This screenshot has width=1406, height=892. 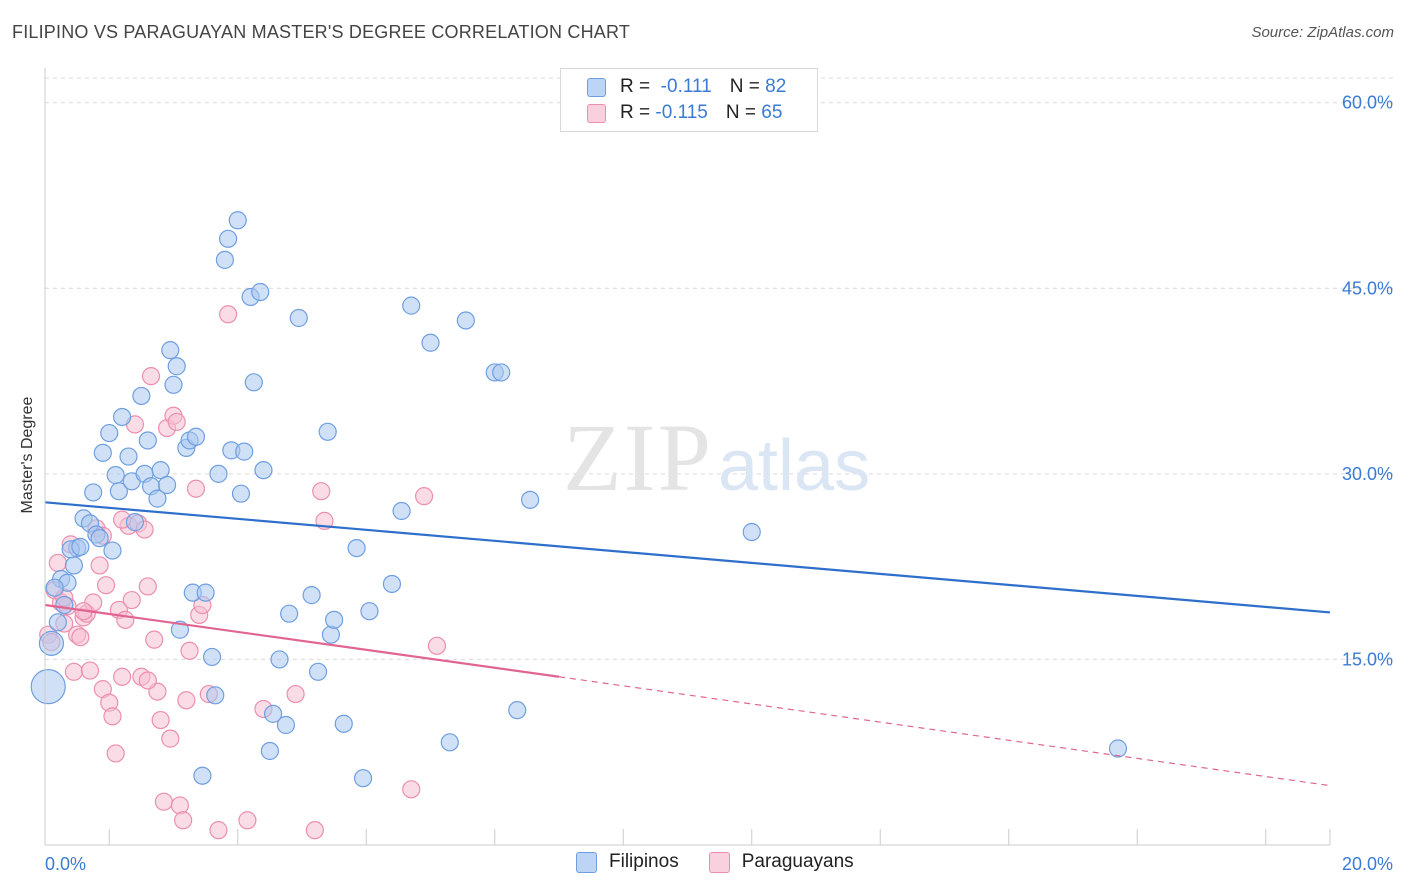 What do you see at coordinates (596, 87) in the screenshot?
I see `legend-swatch-blue` at bounding box center [596, 87].